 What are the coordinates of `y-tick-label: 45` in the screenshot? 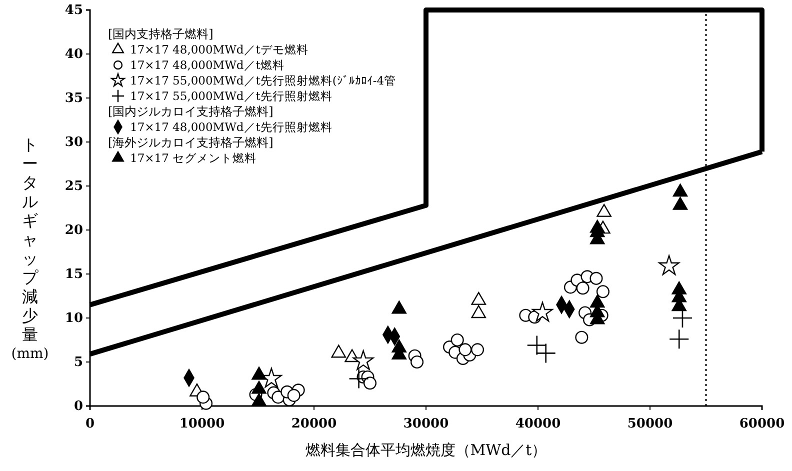 It's located at (73, 10).